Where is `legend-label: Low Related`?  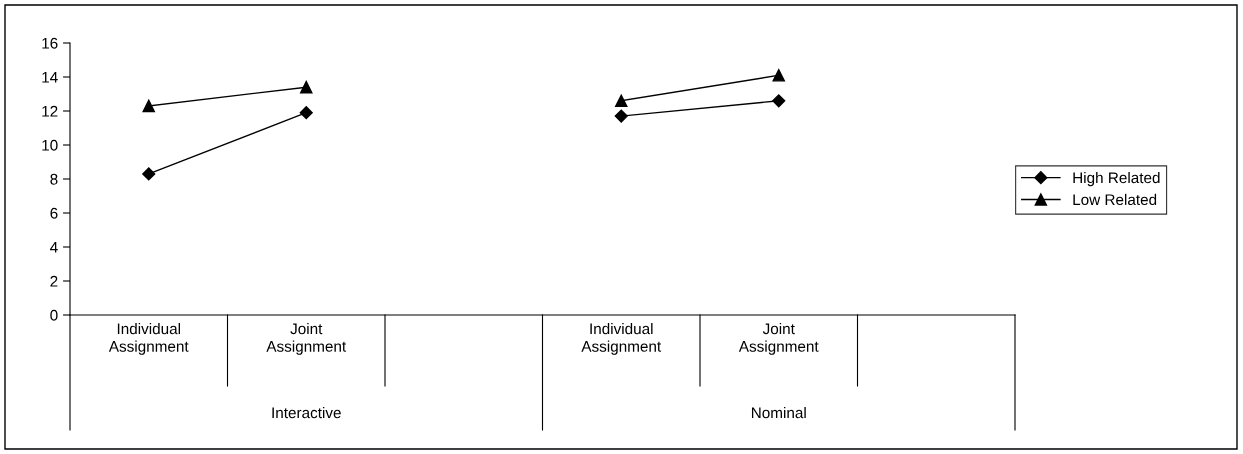
legend-label: Low Related is located at coordinates (1115, 199).